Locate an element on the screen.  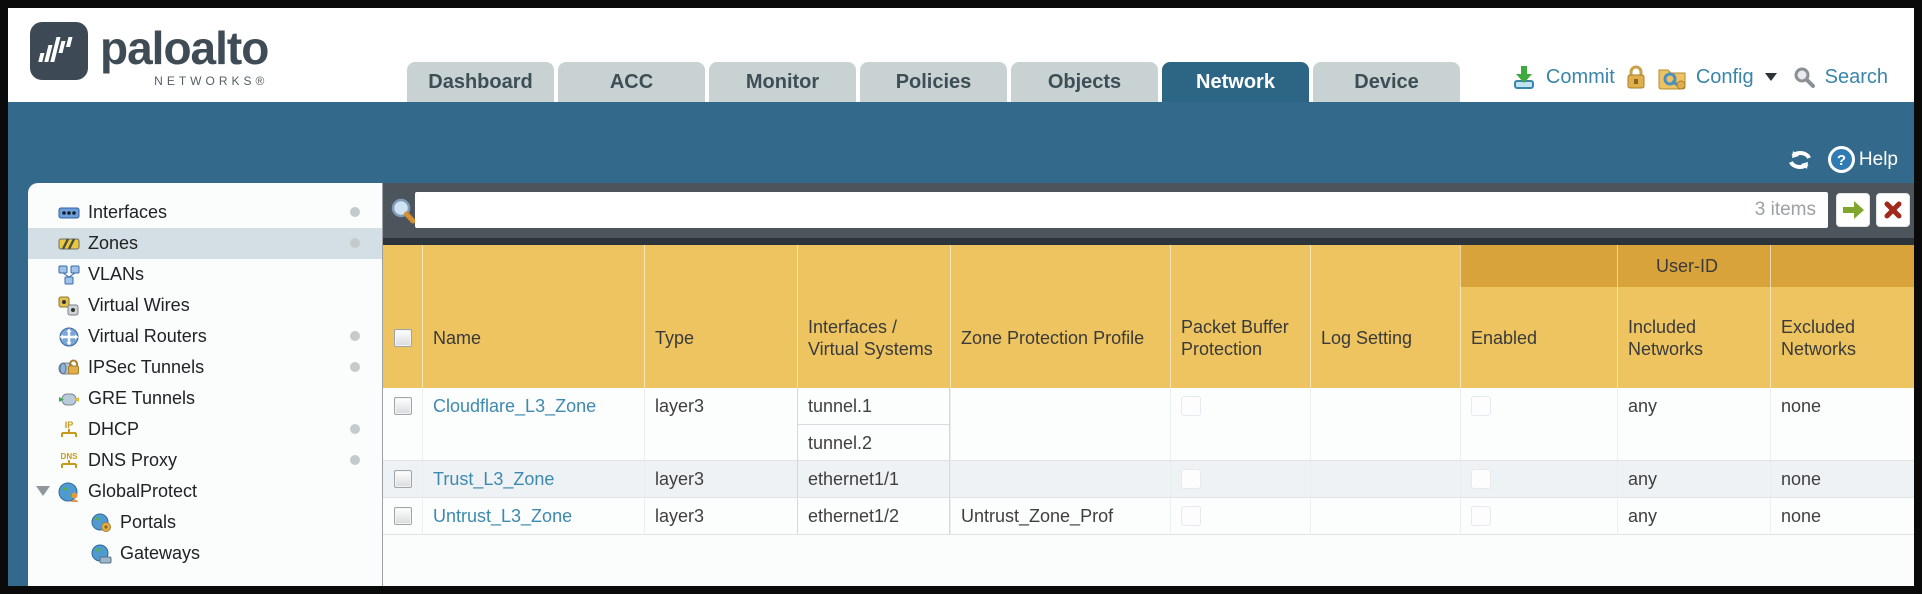
column-header-zone-protection-profile: Zone Protection Profile is located at coordinates (1060, 316).